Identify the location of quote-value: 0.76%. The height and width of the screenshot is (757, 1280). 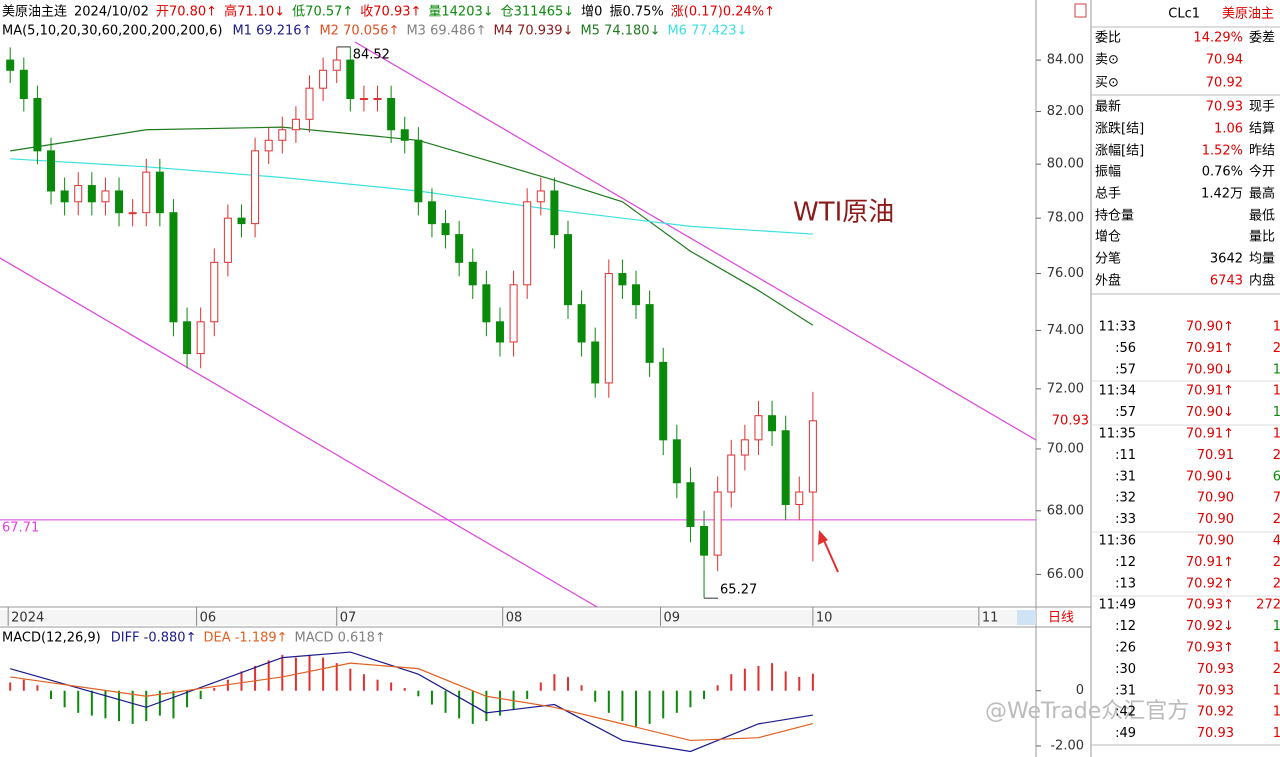
(1222, 172).